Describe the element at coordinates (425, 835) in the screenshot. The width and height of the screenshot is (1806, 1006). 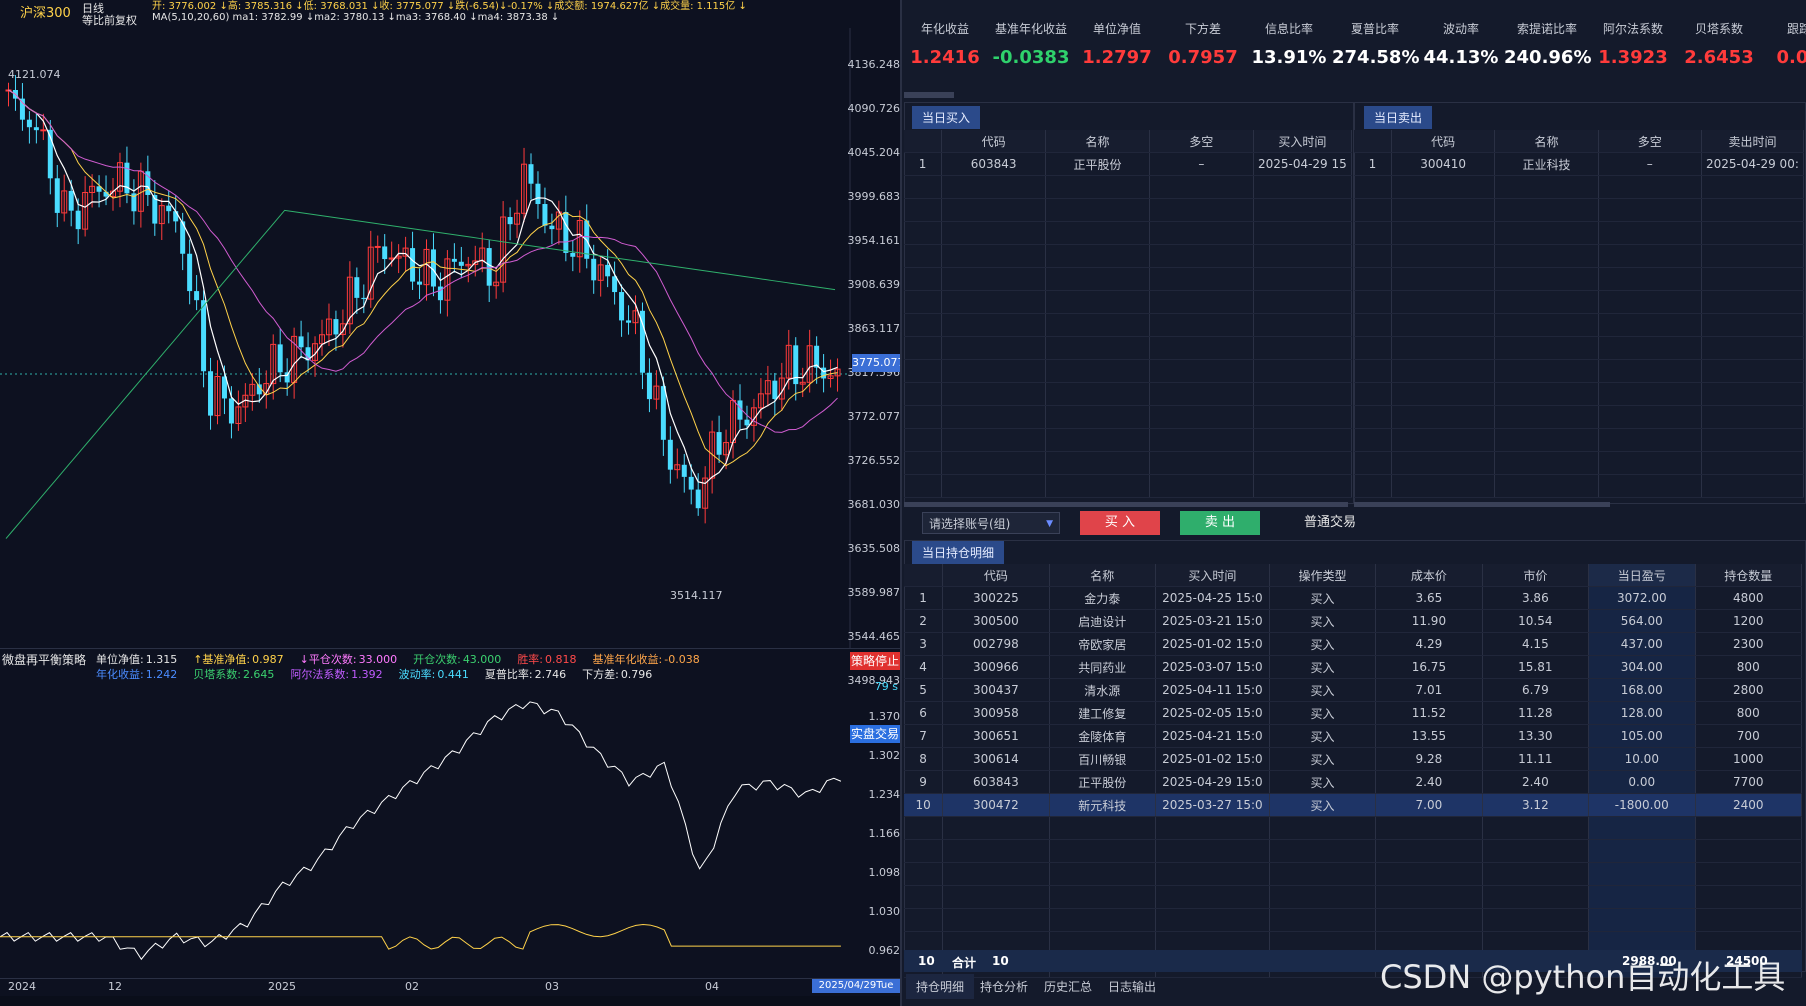
I see `equity-chart` at that location.